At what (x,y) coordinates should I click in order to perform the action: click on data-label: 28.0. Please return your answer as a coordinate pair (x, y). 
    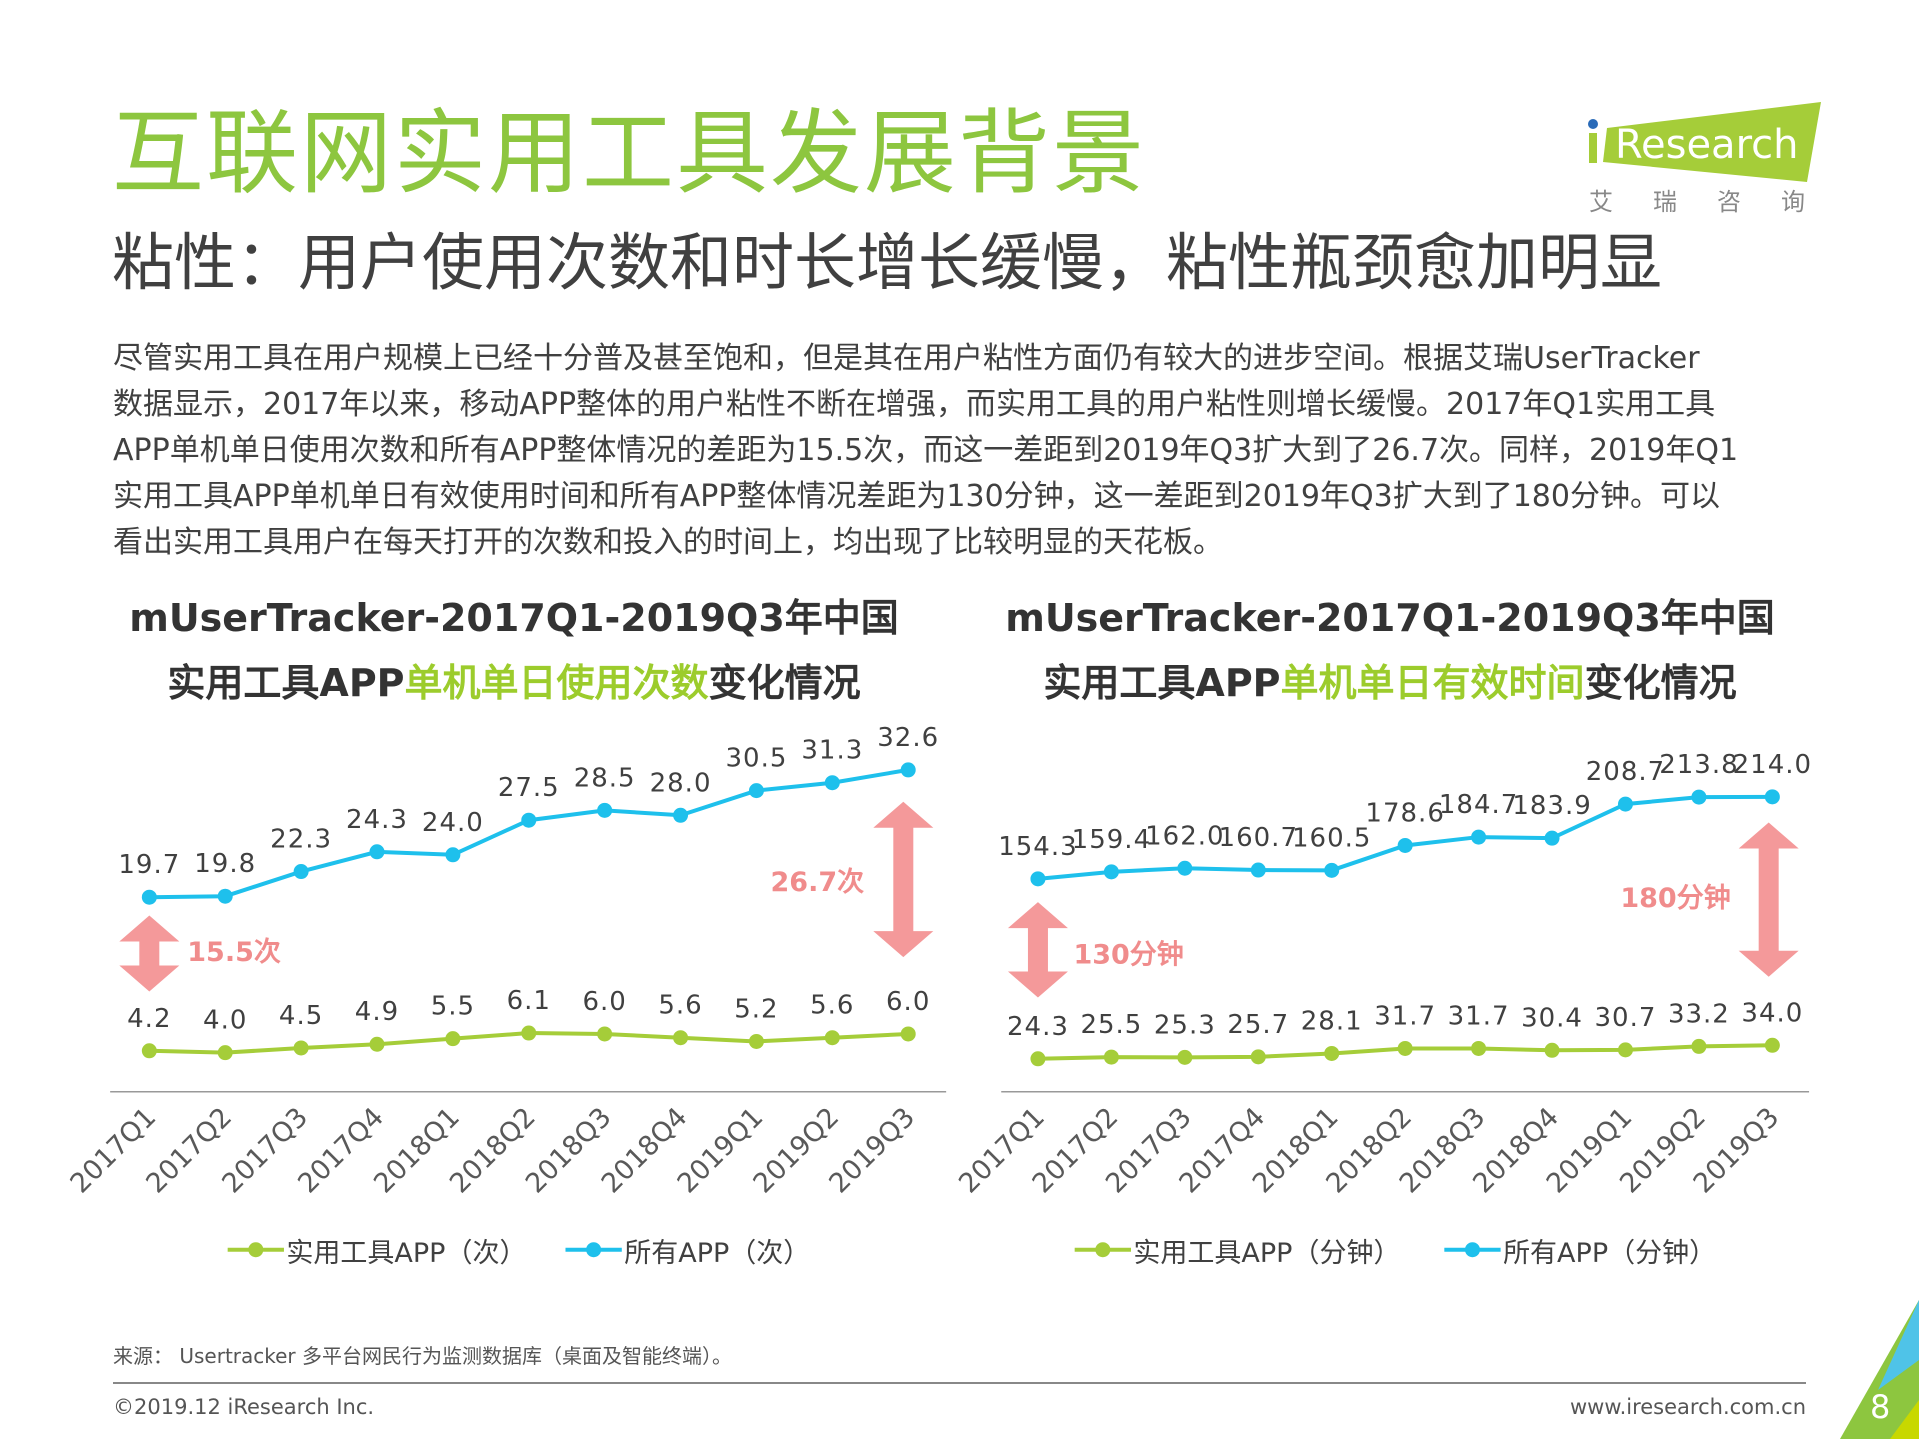
    Looking at the image, I should click on (681, 783).